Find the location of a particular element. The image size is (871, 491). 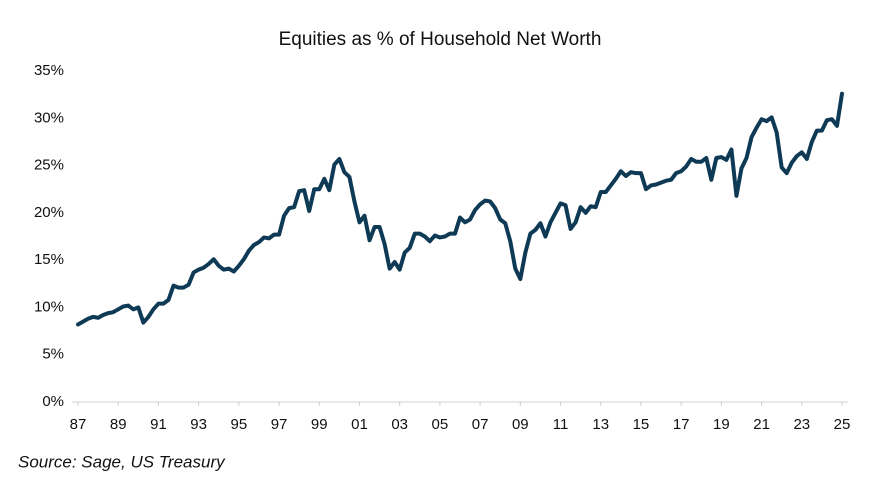

x-tick-label: 05 is located at coordinates (440, 424).